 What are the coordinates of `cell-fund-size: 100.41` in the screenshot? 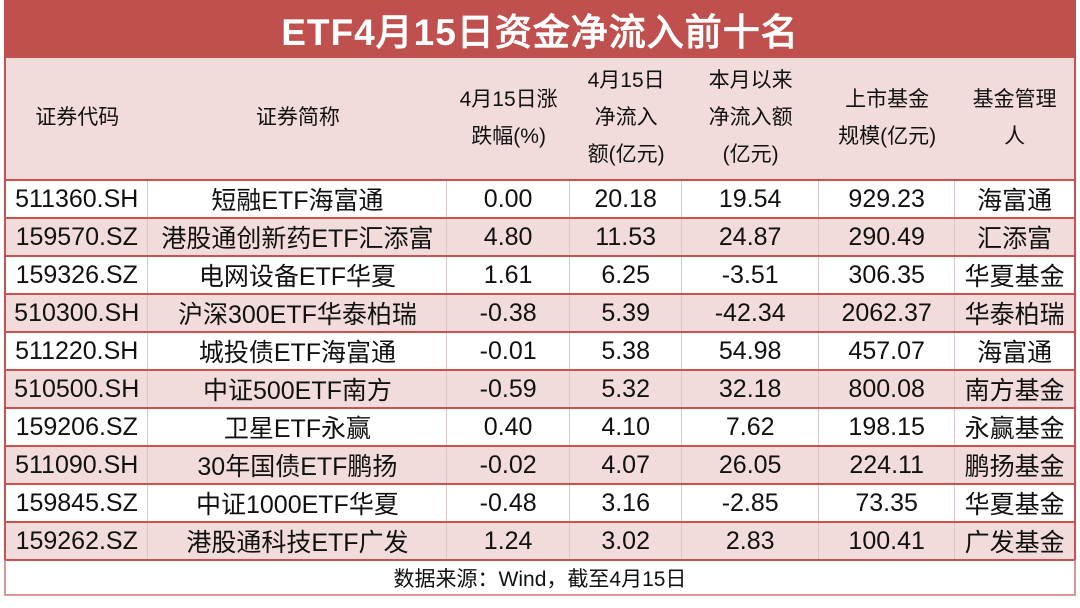 It's located at (887, 541).